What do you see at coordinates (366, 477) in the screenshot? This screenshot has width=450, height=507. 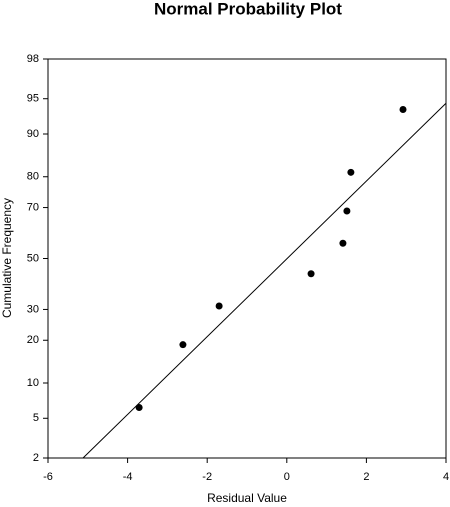 I see `x-tick-label: 2` at bounding box center [366, 477].